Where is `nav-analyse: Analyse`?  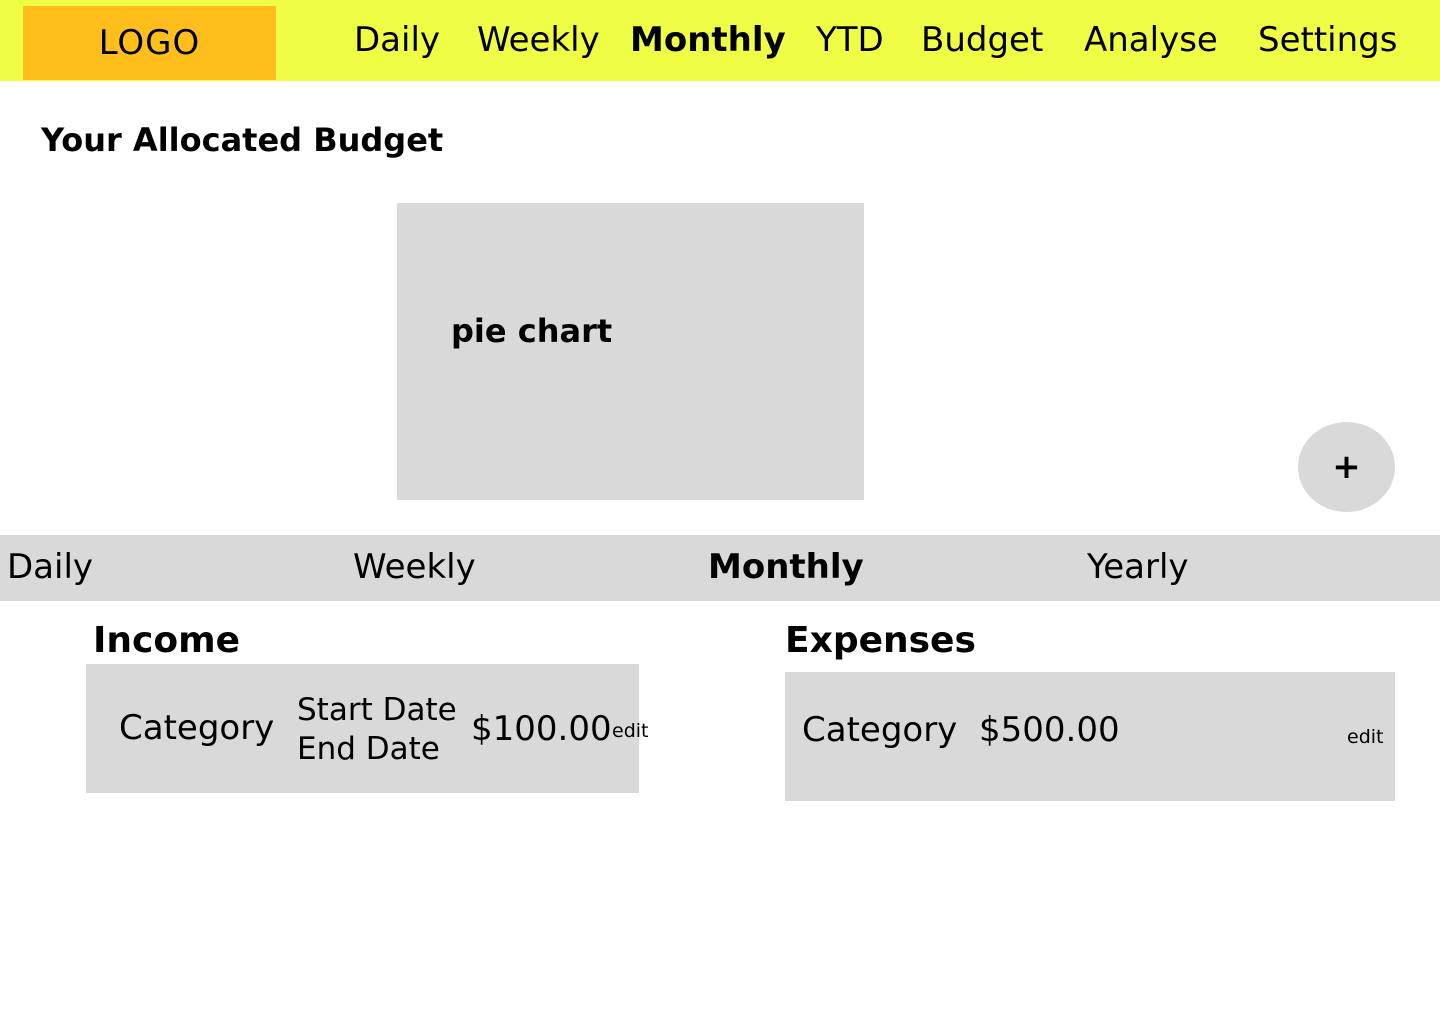 nav-analyse: Analyse is located at coordinates (1151, 40).